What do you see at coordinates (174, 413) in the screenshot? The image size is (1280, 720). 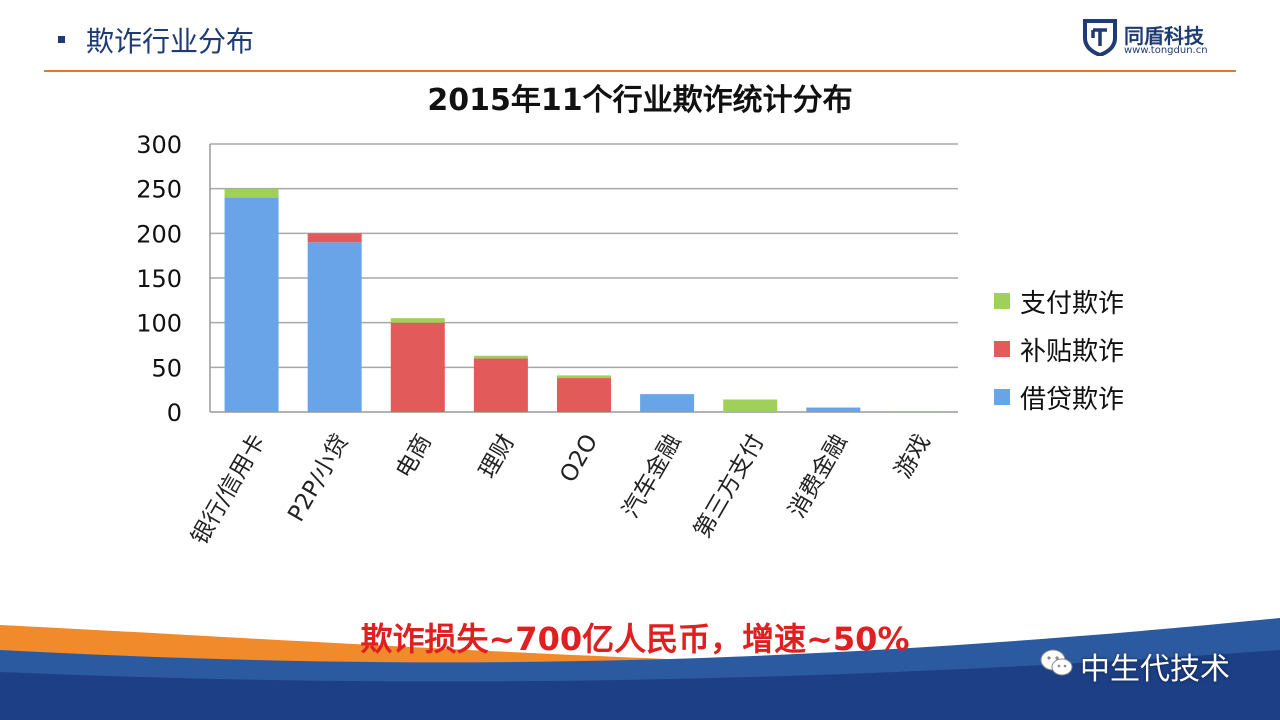 I see `y-tick-label: 0` at bounding box center [174, 413].